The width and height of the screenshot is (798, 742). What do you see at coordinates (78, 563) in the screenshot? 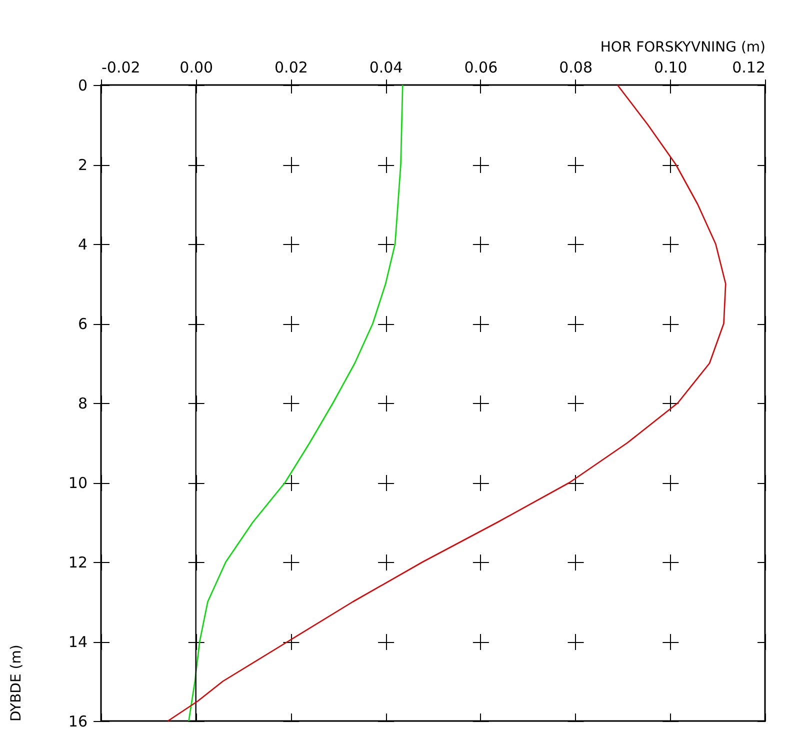
I see `y-tick-label: 12` at bounding box center [78, 563].